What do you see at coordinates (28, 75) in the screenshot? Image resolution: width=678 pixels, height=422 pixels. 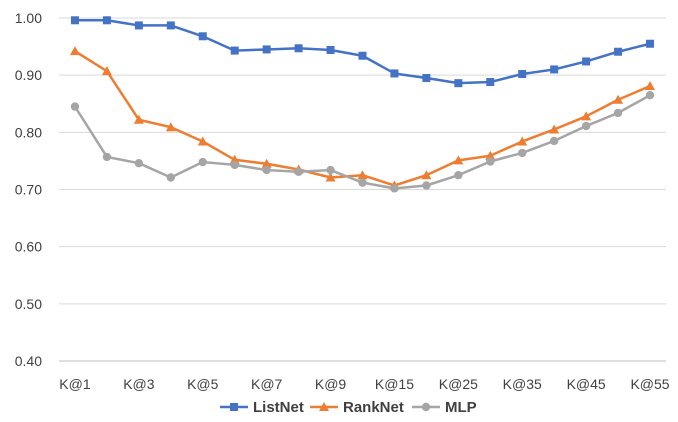 I see `y-tick-label: 0.90` at bounding box center [28, 75].